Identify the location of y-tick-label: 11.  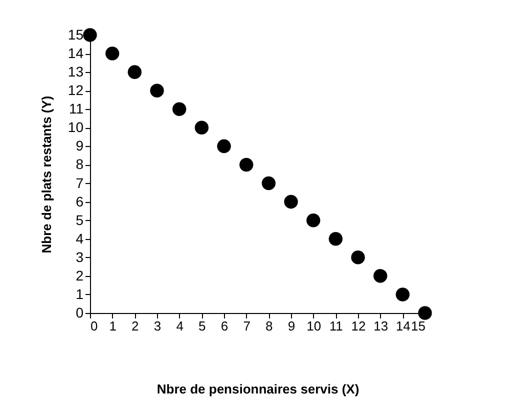
(76, 108).